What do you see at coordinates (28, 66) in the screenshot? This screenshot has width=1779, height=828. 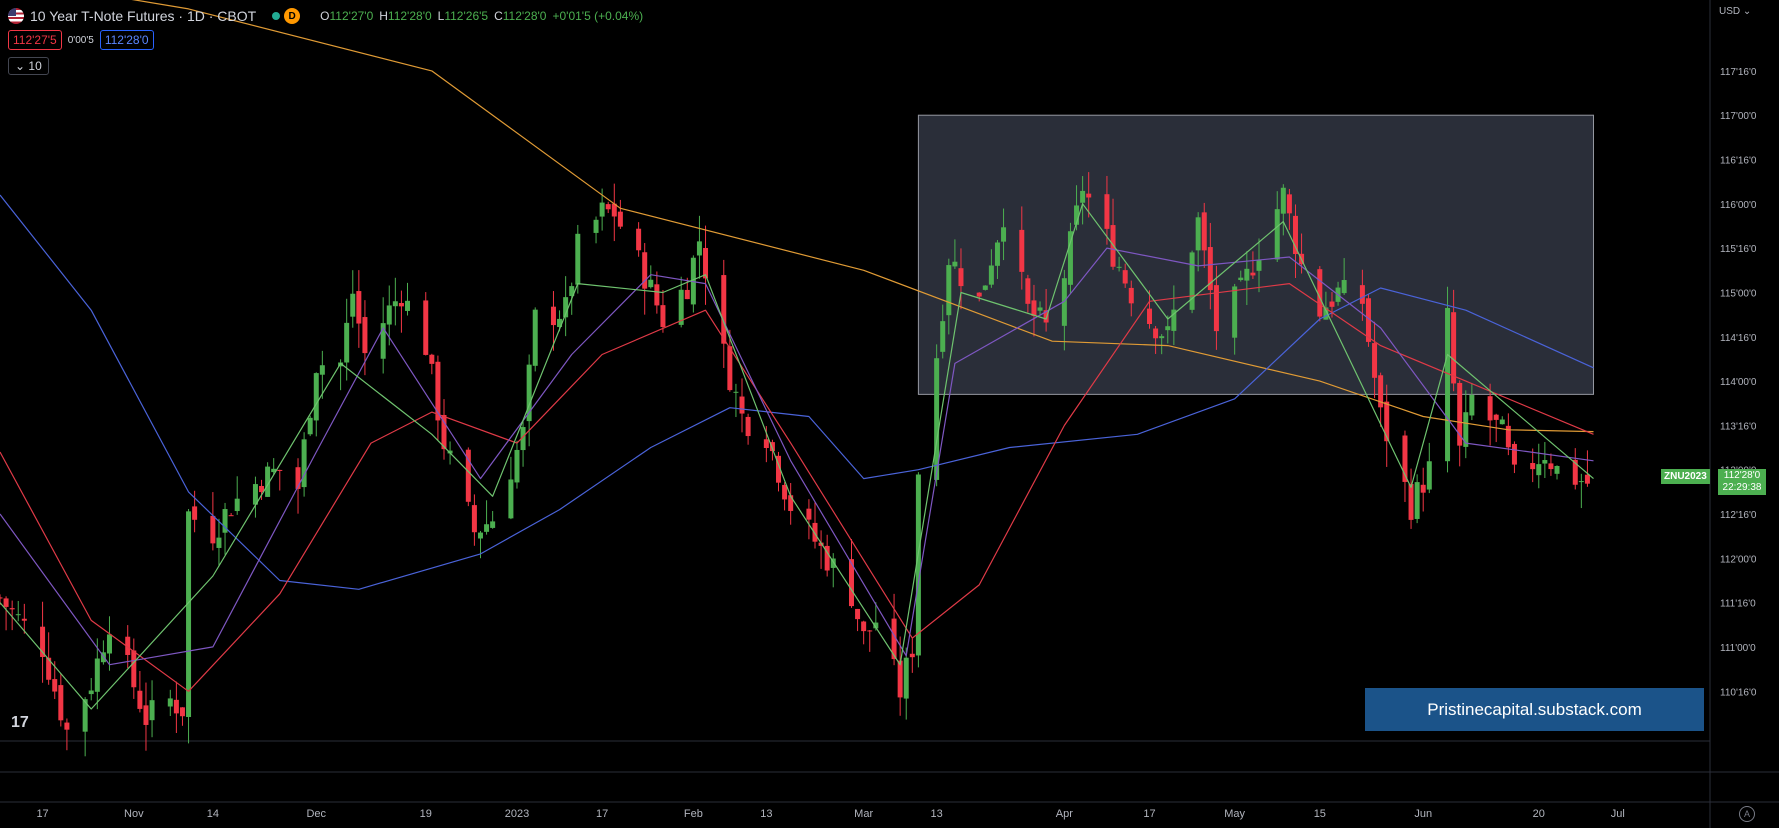 I see `indicators-toggle: ⌄ 10` at bounding box center [28, 66].